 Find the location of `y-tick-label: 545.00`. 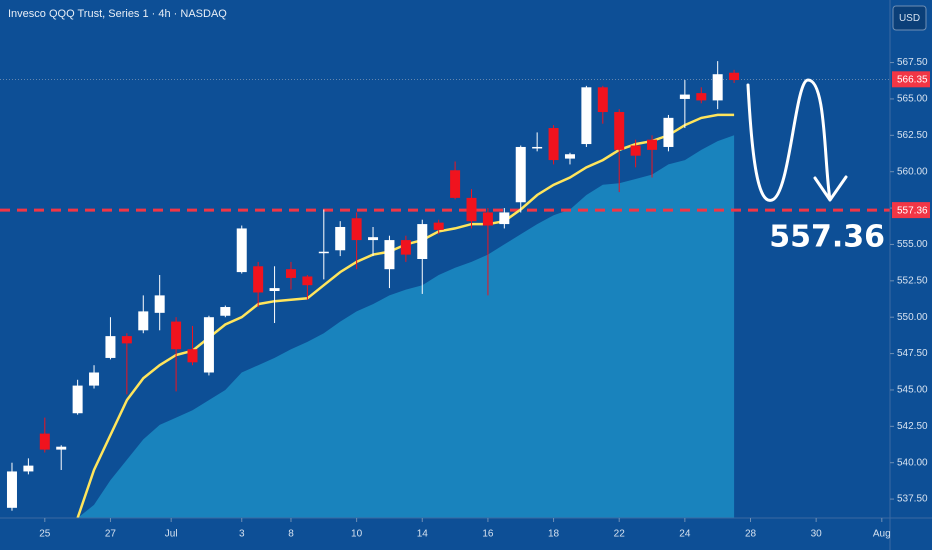

y-tick-label: 545.00 is located at coordinates (912, 390).